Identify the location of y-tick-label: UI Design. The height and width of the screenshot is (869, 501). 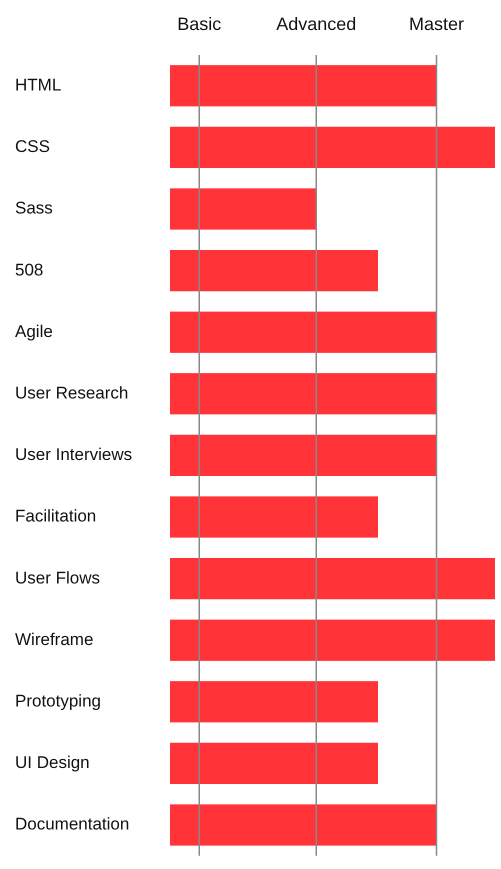
(52, 762).